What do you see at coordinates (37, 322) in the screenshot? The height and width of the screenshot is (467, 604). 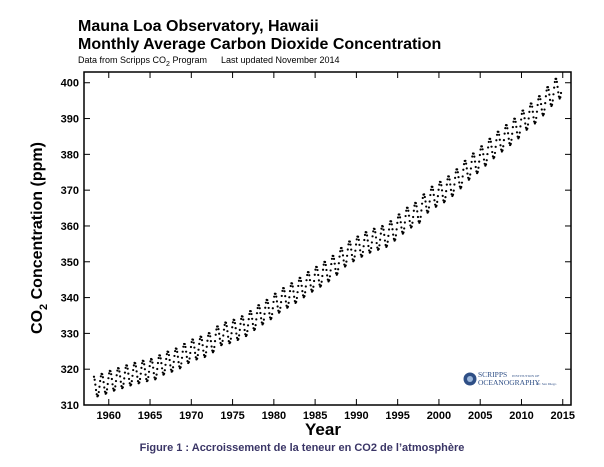 I see `y-axis-label-prefix: CO` at bounding box center [37, 322].